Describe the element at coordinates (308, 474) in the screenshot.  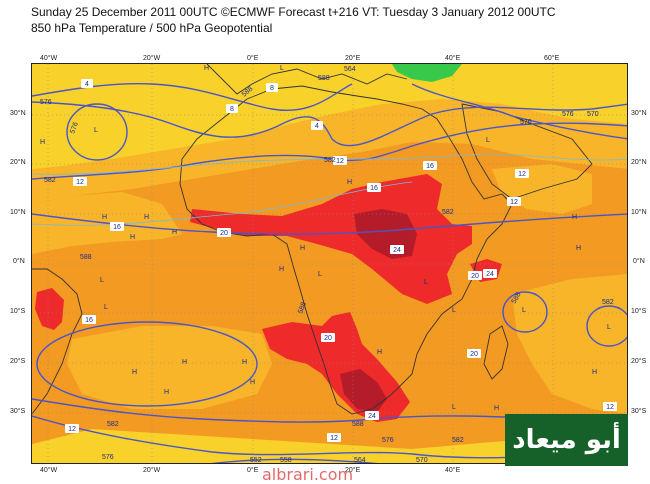
I see `watermark-text: albrari.com` at that location.